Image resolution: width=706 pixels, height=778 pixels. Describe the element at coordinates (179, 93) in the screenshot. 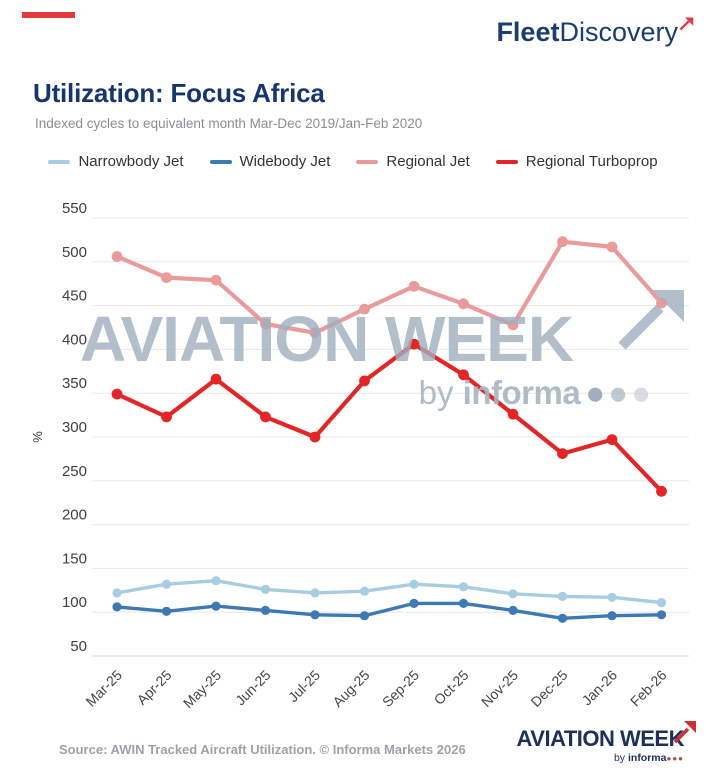

I see `page-title: Utilization: Focus Africa` at that location.